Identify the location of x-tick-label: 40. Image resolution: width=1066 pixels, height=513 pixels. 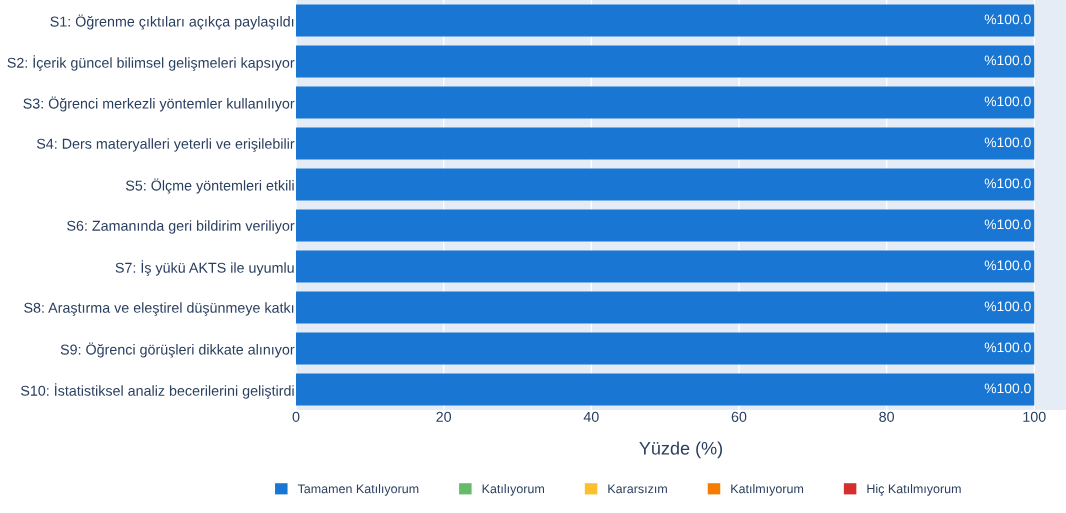
(591, 416).